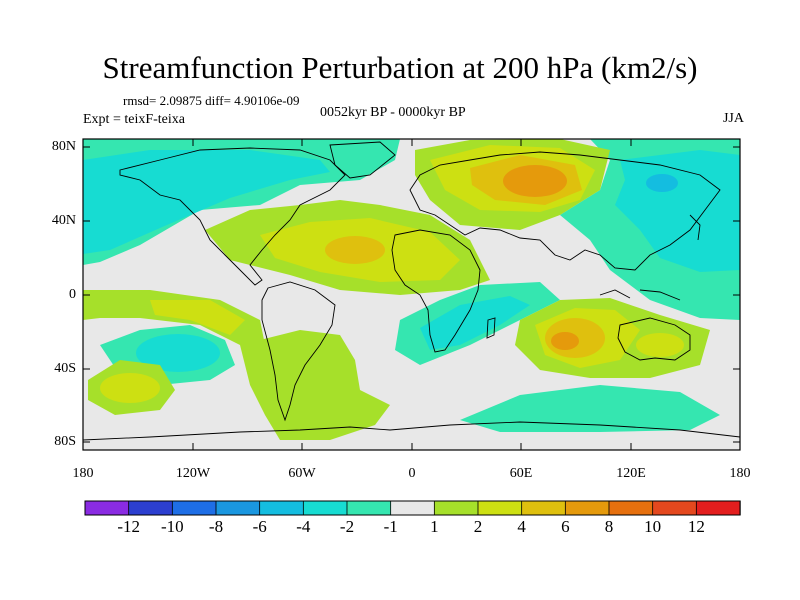  What do you see at coordinates (434, 526) in the screenshot?
I see `colorbar-label: 1` at bounding box center [434, 526].